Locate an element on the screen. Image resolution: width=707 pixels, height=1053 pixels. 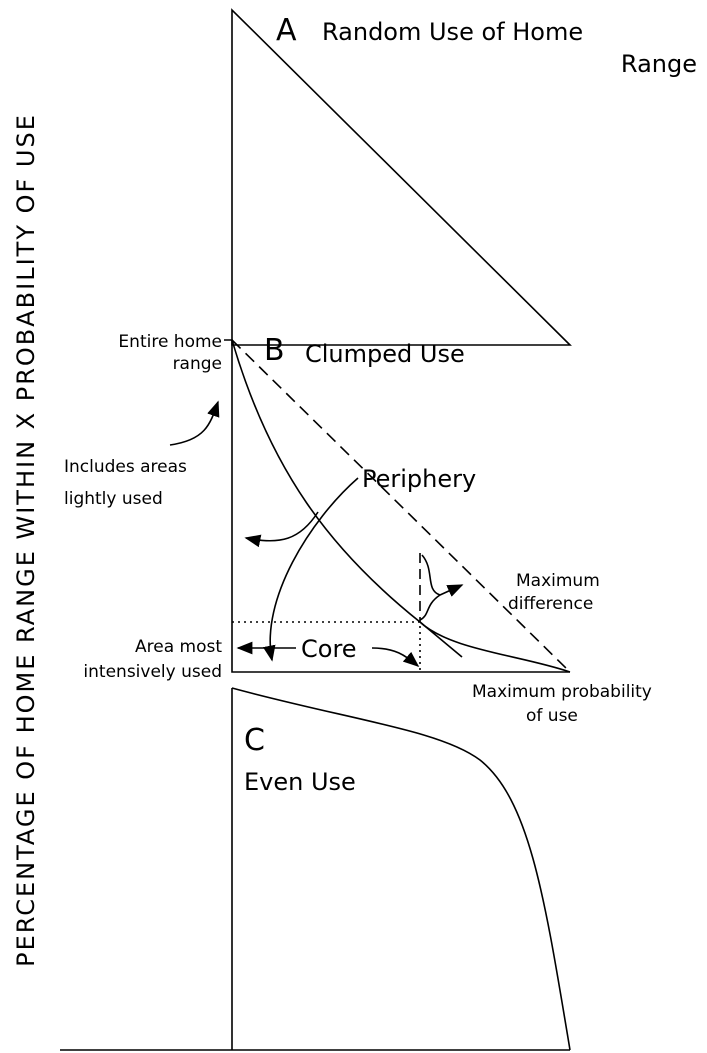
clumped-curve is located at coordinates (347, 498).